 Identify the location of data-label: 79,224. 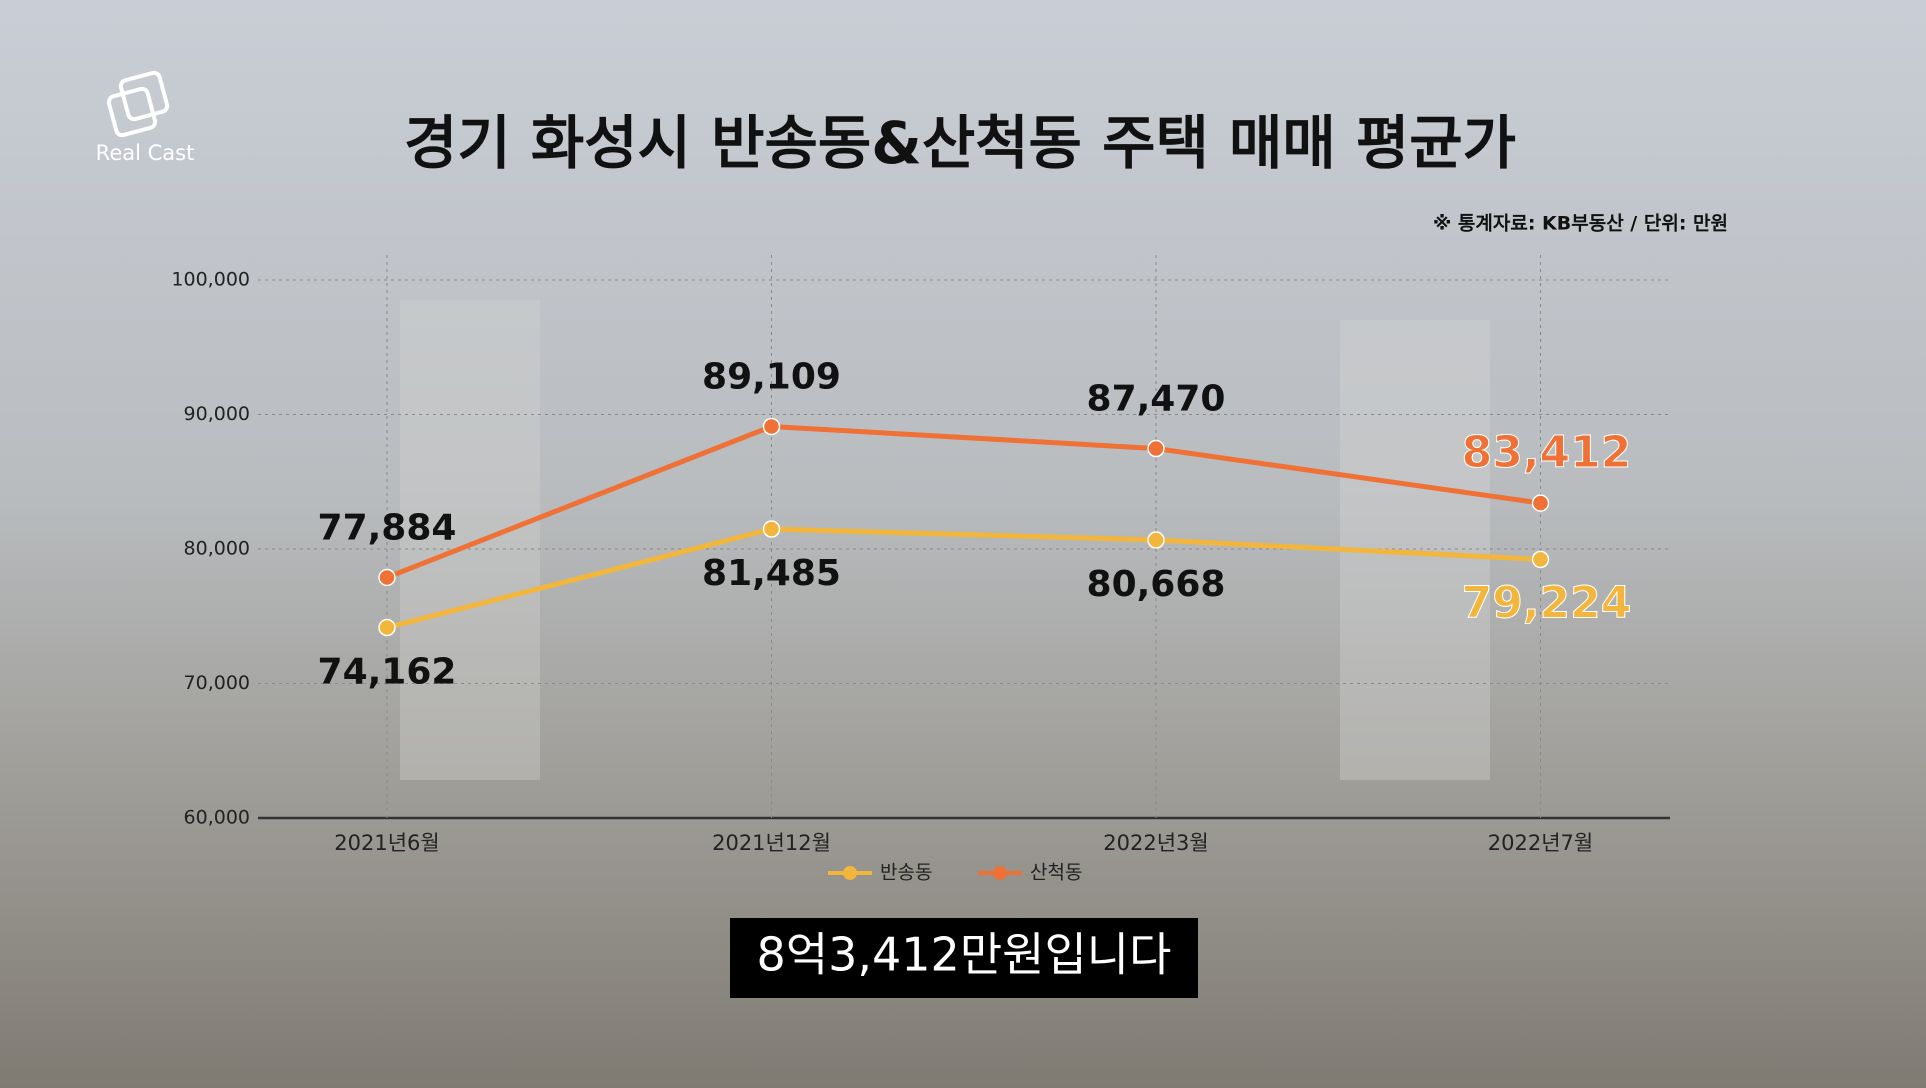
(1547, 602).